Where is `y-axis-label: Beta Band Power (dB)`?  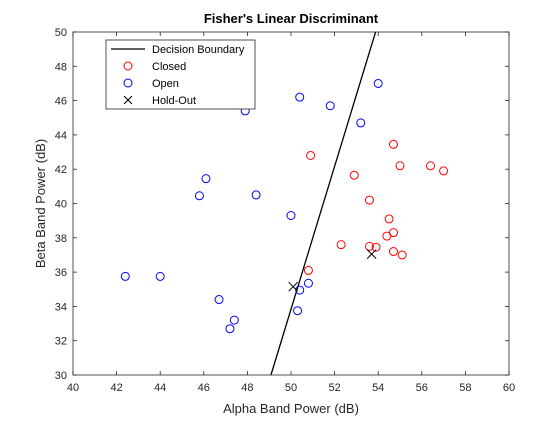
y-axis-label: Beta Band Power (dB) is located at coordinates (40, 203).